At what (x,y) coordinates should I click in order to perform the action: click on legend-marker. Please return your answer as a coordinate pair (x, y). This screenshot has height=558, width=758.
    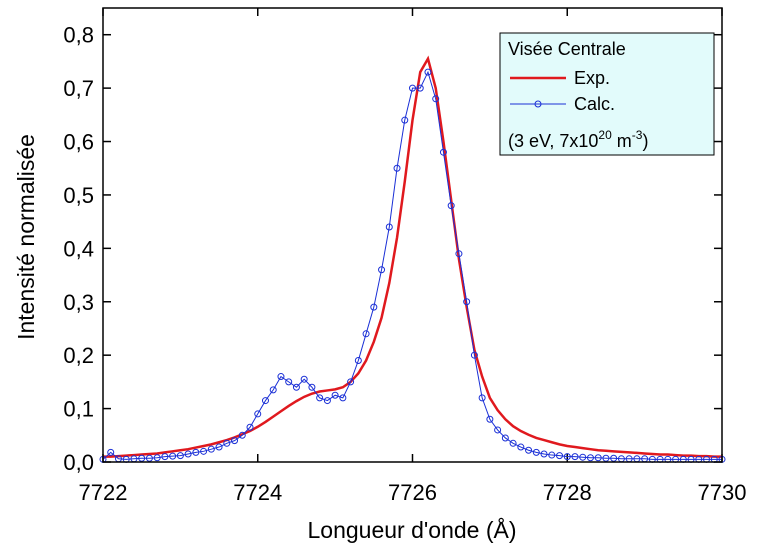
    Looking at the image, I should click on (538, 104).